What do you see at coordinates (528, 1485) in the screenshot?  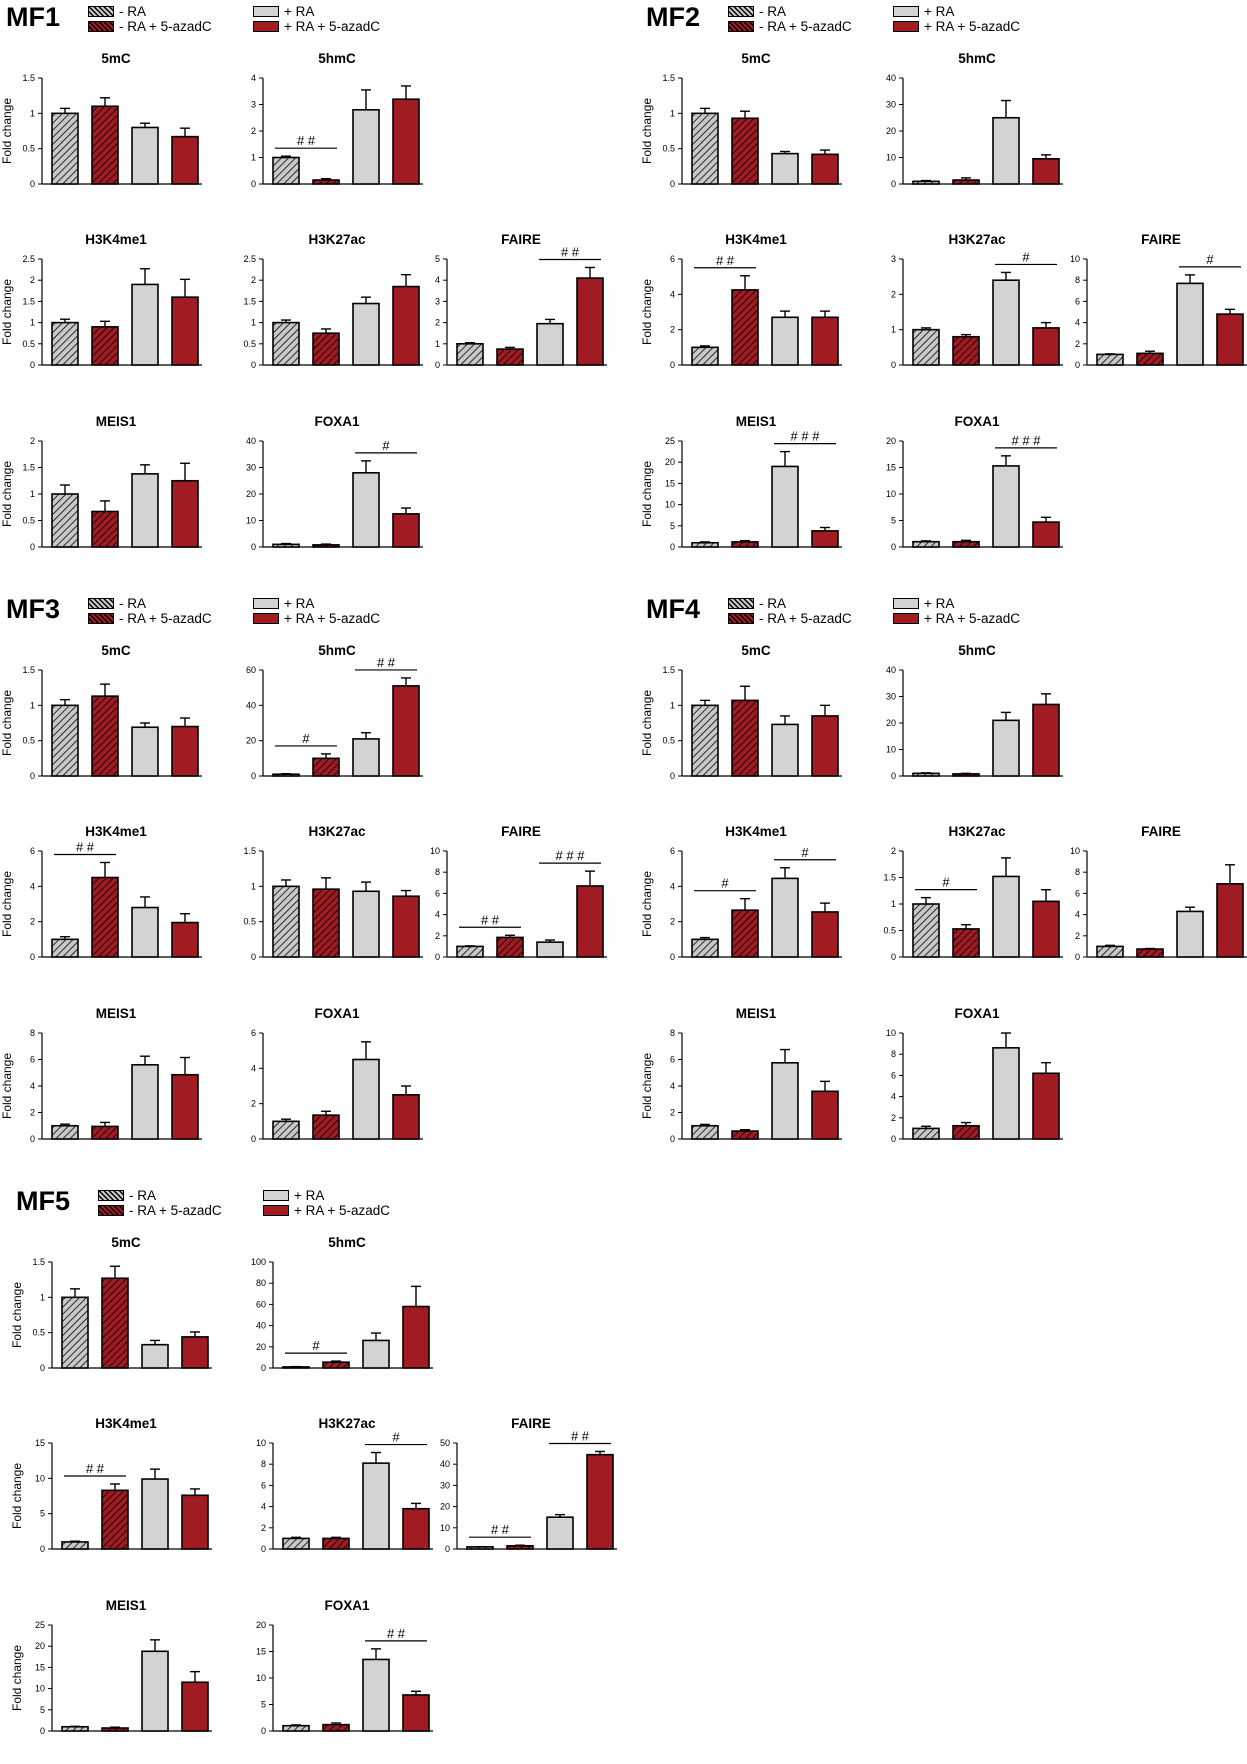 I see `chart-svg: FAIRE 0 10 20 30 40 50 # # # #` at bounding box center [528, 1485].